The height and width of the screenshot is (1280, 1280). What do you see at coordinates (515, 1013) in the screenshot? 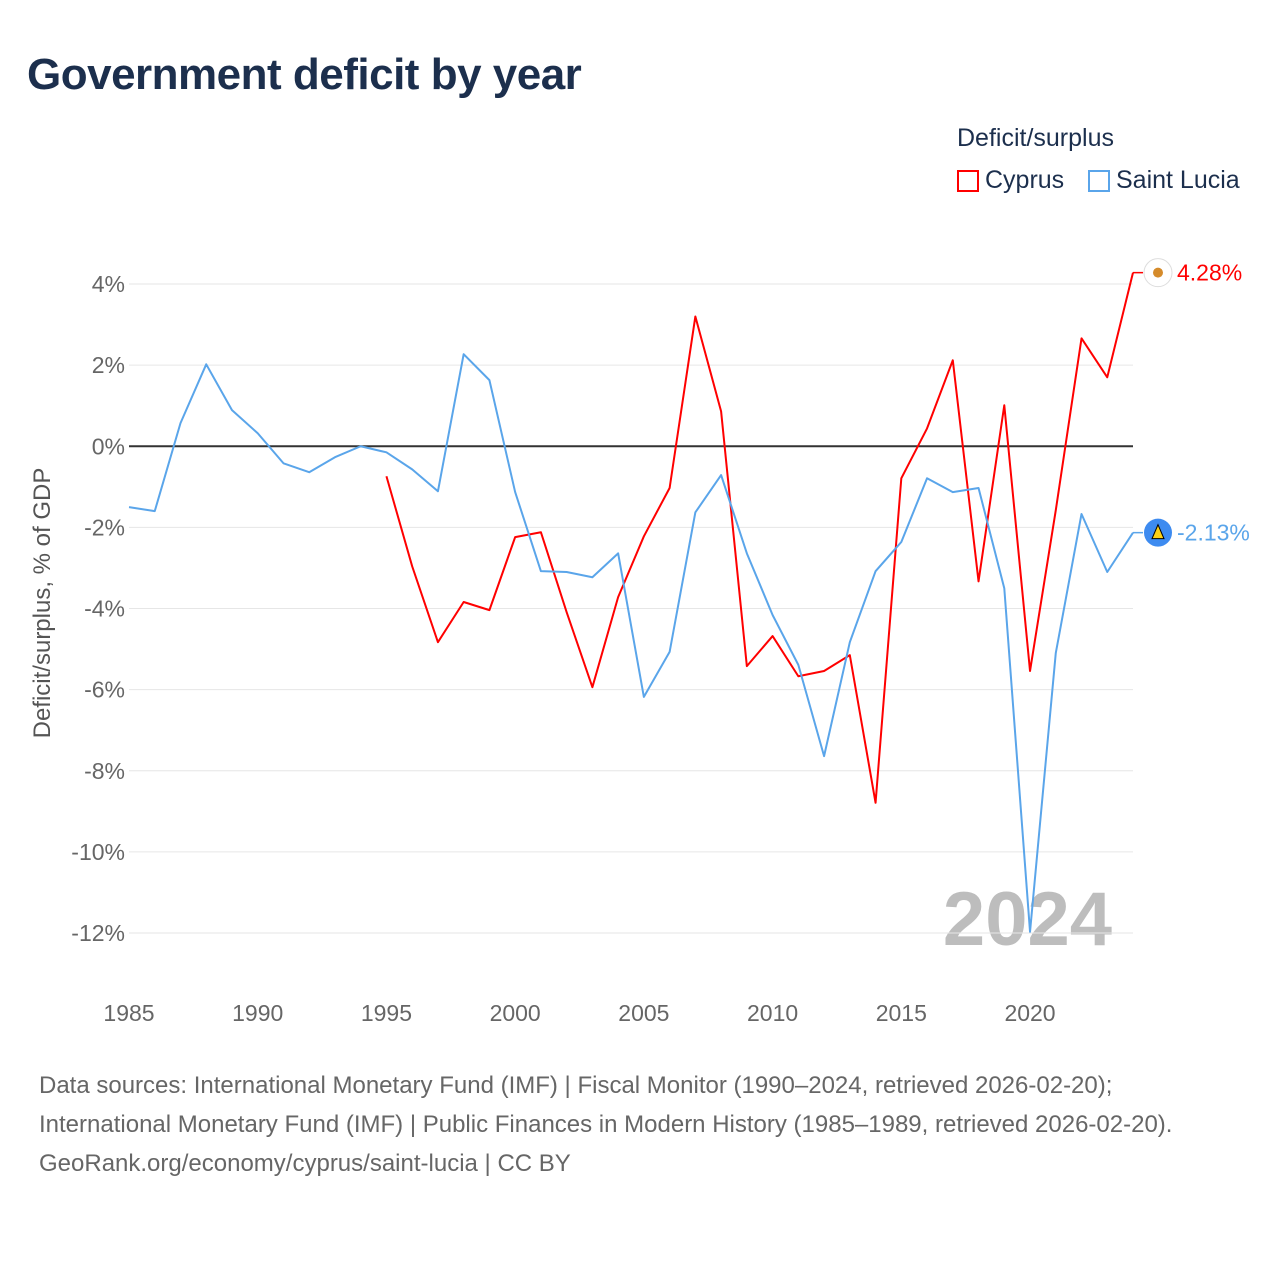
I see `x-tick-label: 2000` at bounding box center [515, 1013].